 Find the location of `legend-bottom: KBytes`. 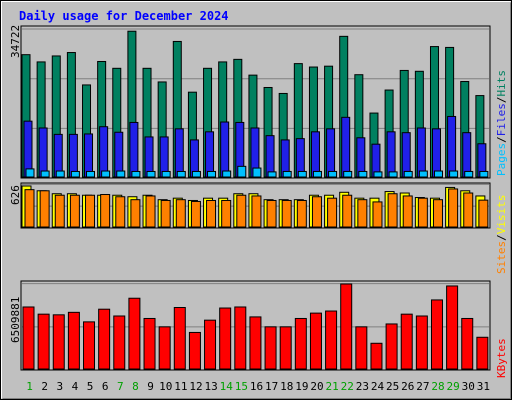

legend-bottom: KBytes is located at coordinates (501, 358).